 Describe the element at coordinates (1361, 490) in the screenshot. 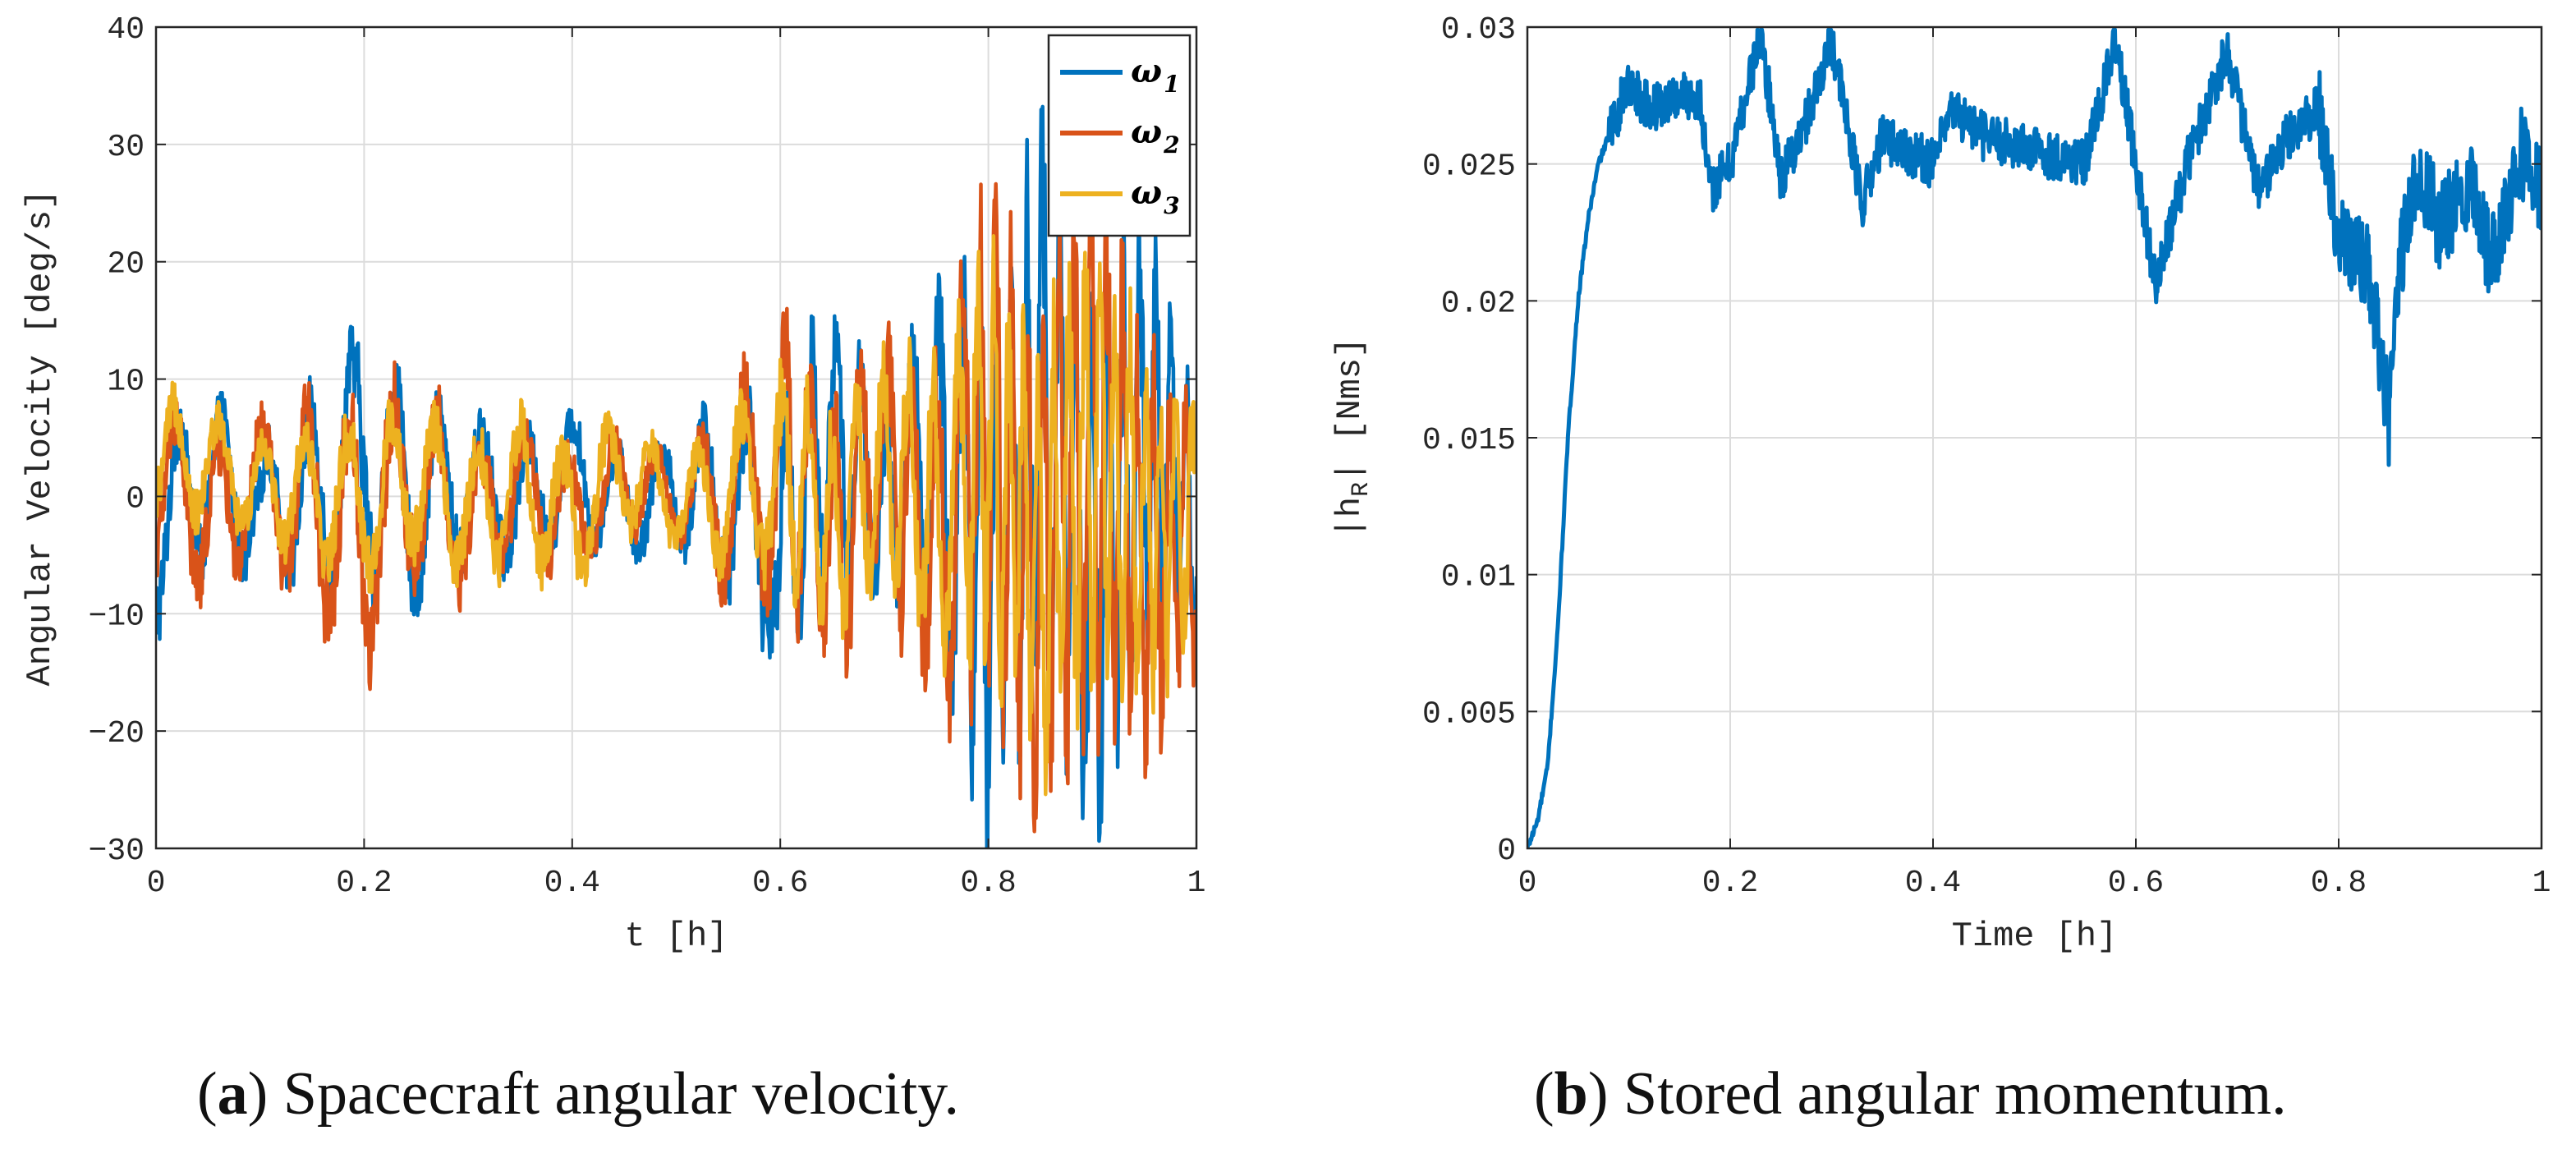

I see `panel-b-y-label-subscript: R` at that location.